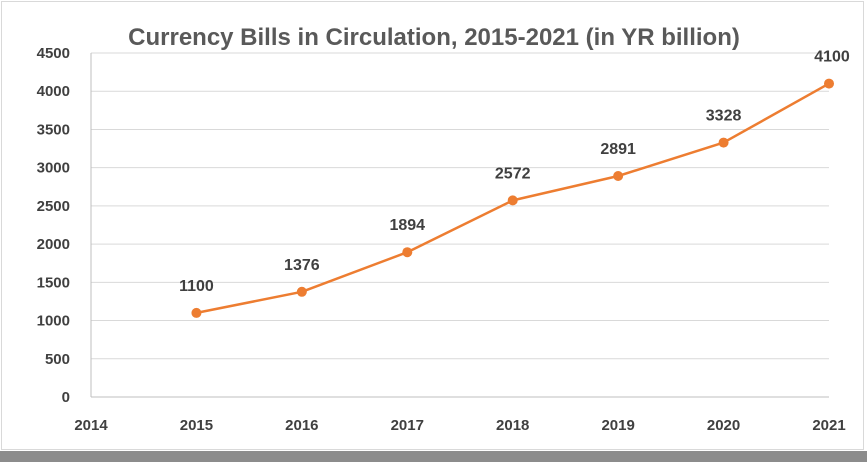  I want to click on y-tick-label: 2000, so click(53, 244).